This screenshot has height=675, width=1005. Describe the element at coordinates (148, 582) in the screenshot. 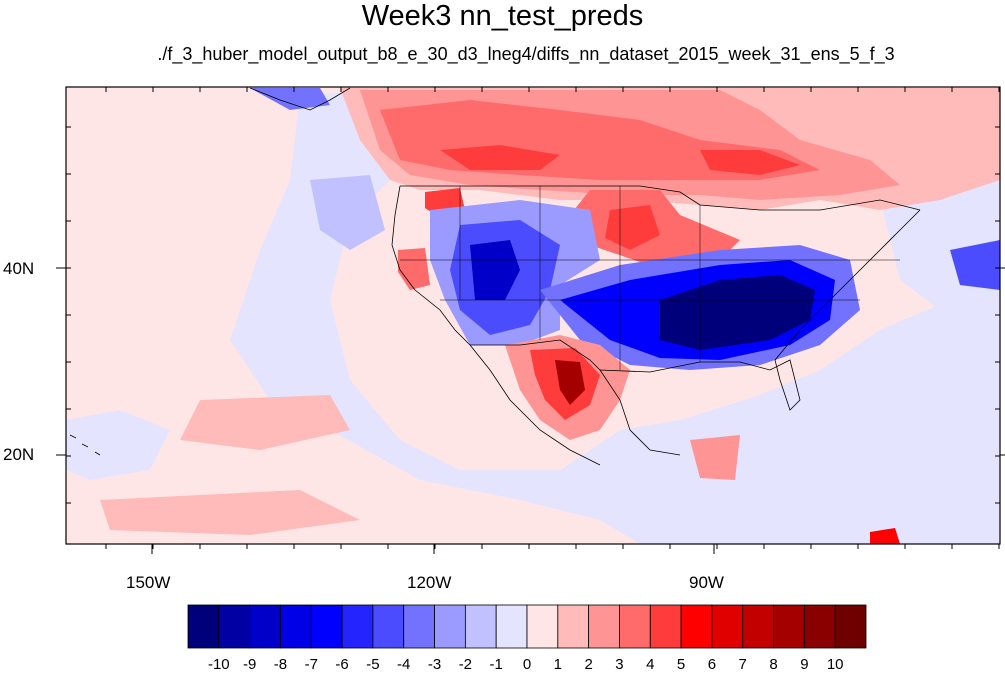

I see `lon-label-150w: 150W` at that location.